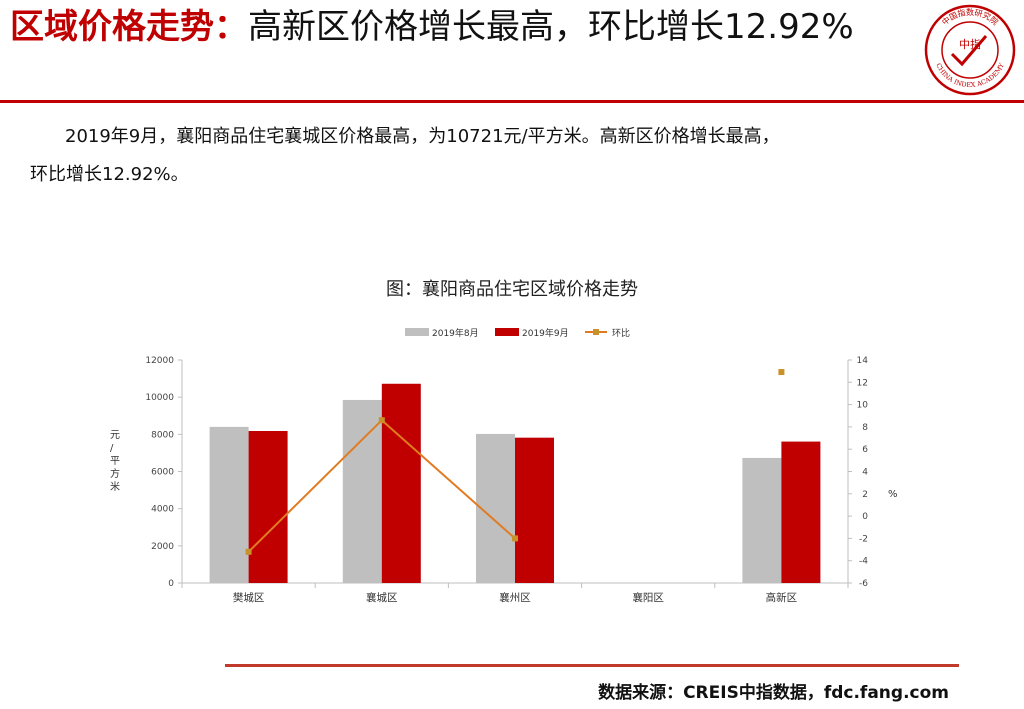  Describe the element at coordinates (551, 27) in the screenshot. I see `page-title-rest: 高新区价格增长最高，环比增长12.92%` at that location.